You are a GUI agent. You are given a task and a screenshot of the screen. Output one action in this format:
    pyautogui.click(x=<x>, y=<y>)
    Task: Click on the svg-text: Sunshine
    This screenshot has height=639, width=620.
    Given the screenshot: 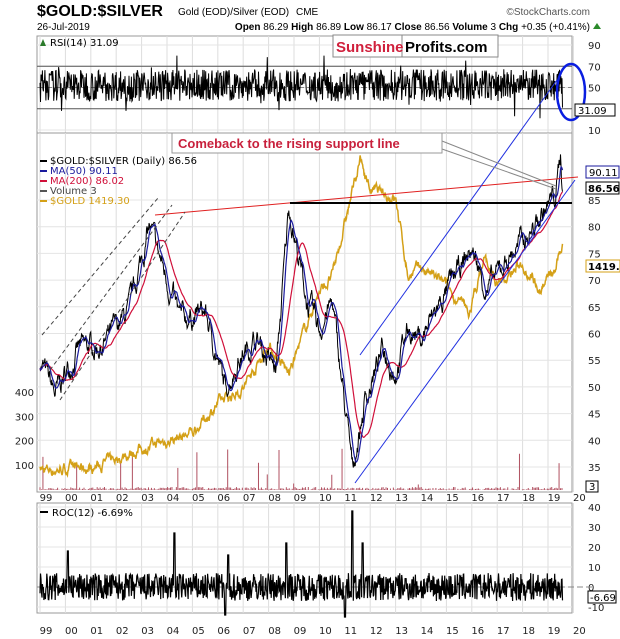 What is the action you would take?
    pyautogui.click(x=370, y=47)
    